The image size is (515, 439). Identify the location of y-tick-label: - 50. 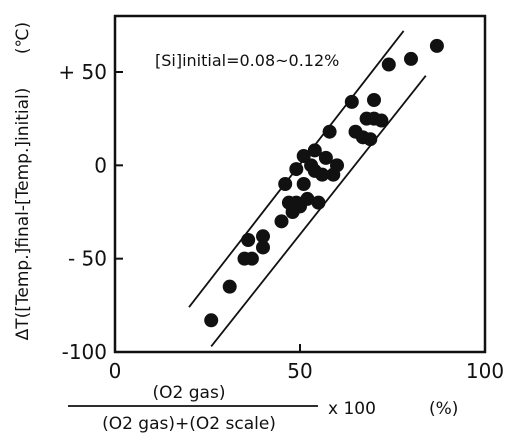
(87, 259).